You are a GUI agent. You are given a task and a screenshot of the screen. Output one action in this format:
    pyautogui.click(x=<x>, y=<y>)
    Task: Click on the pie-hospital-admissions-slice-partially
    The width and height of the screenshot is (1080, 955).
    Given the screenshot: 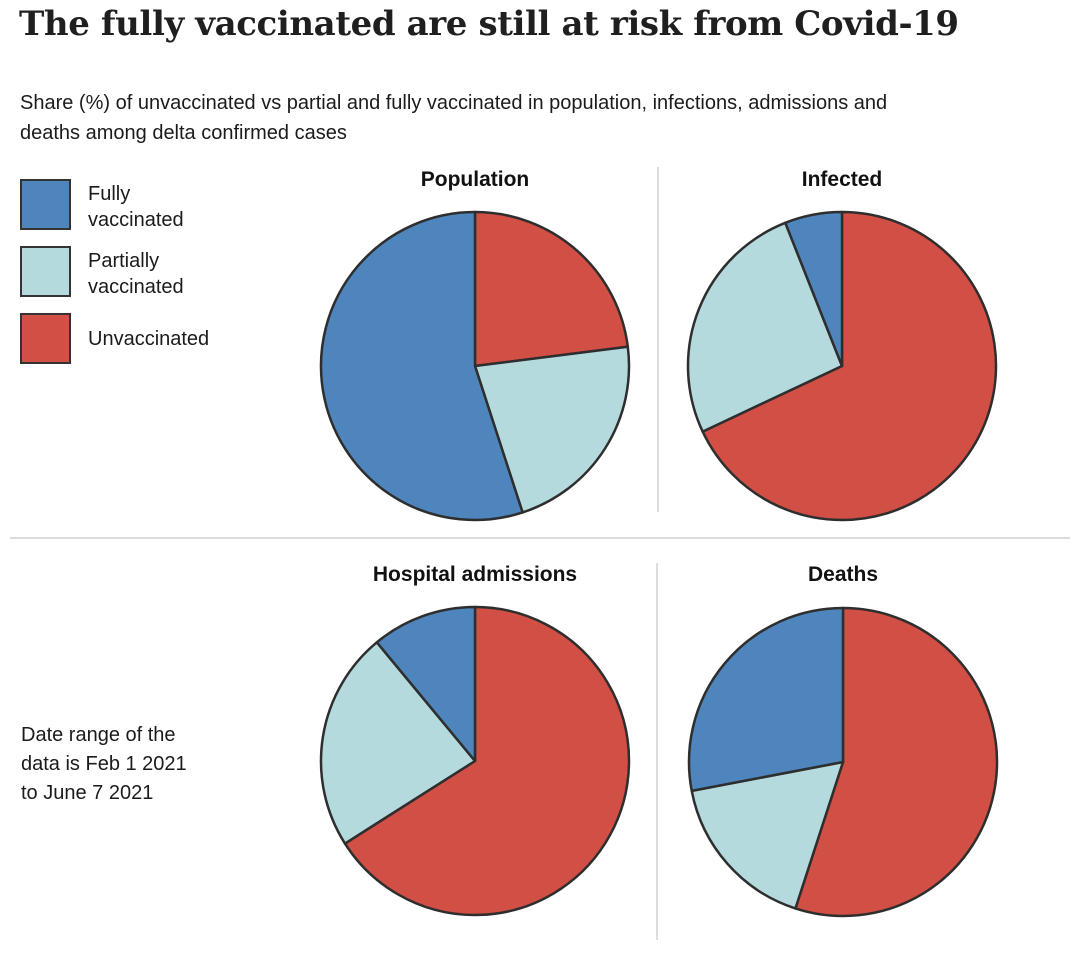 What is the action you would take?
    pyautogui.click(x=398, y=743)
    